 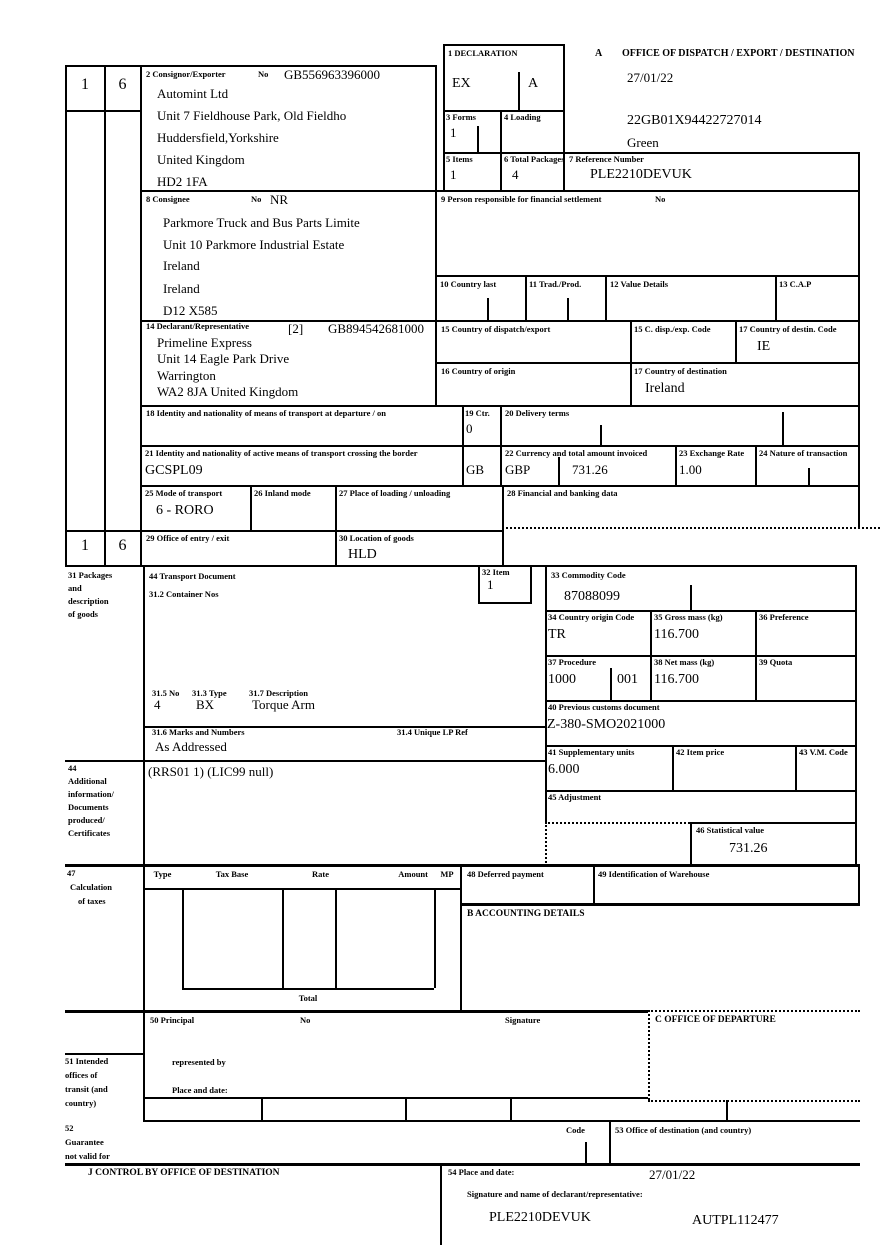 What do you see at coordinates (676, 679) in the screenshot?
I see `box38-value: 116.700` at bounding box center [676, 679].